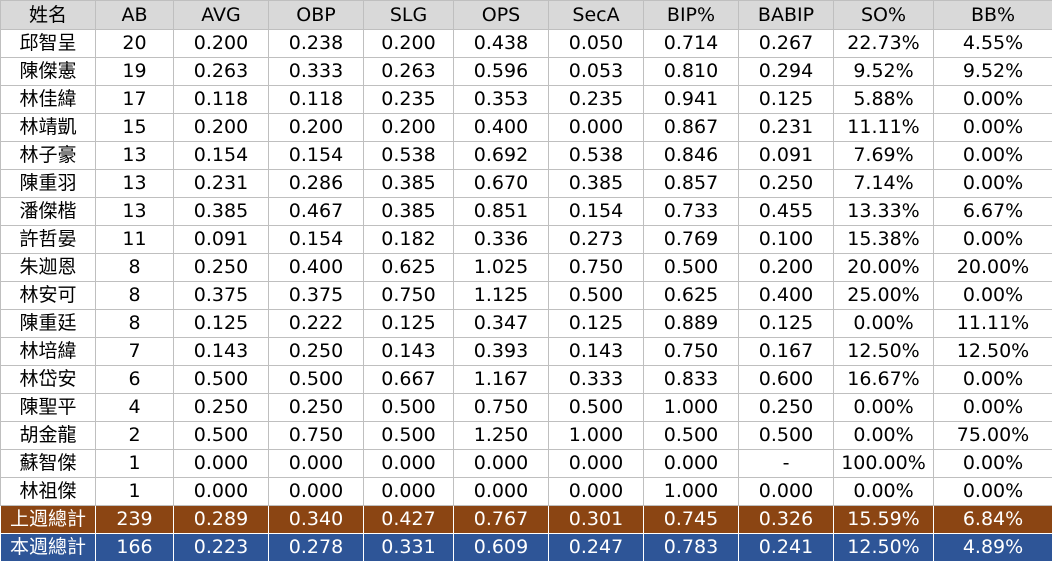  What do you see at coordinates (409, 100) in the screenshot?
I see `cell-slg: 0.235` at bounding box center [409, 100].